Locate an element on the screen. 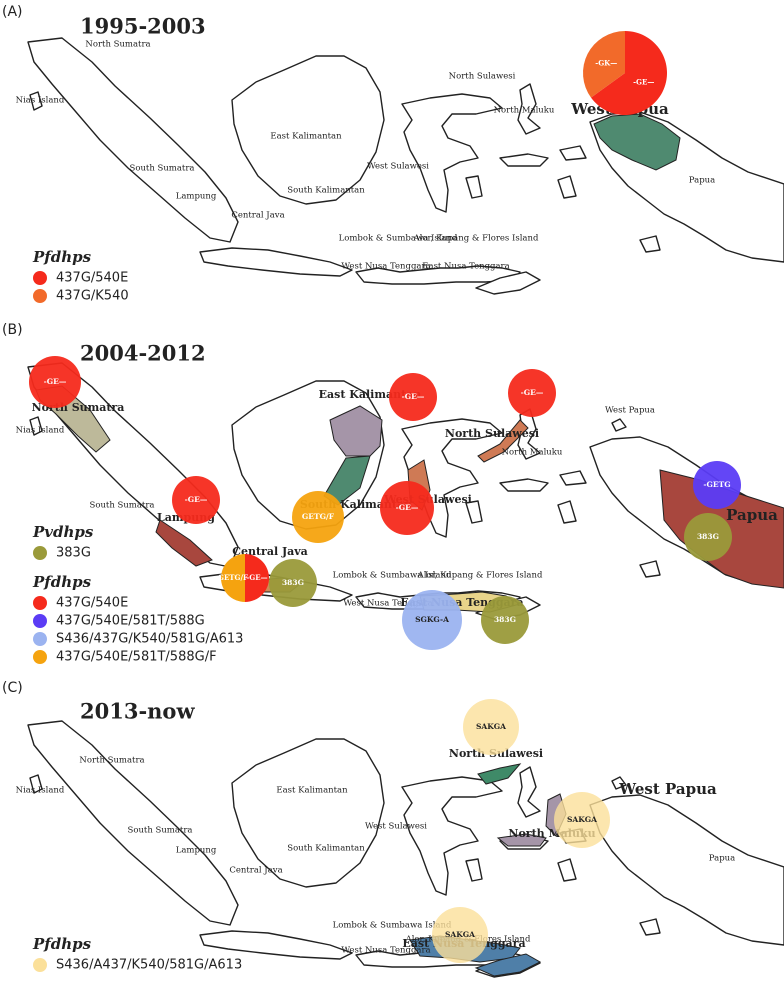  legend-label: 437G/540E is located at coordinates (92, 278).